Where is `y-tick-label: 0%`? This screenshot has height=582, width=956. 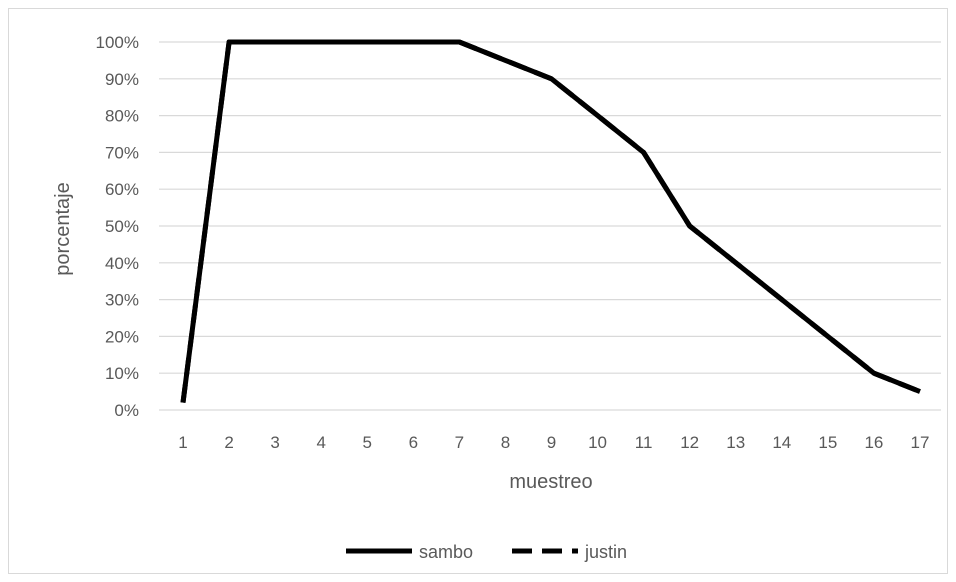
y-tick-label: 0% is located at coordinates (126, 410).